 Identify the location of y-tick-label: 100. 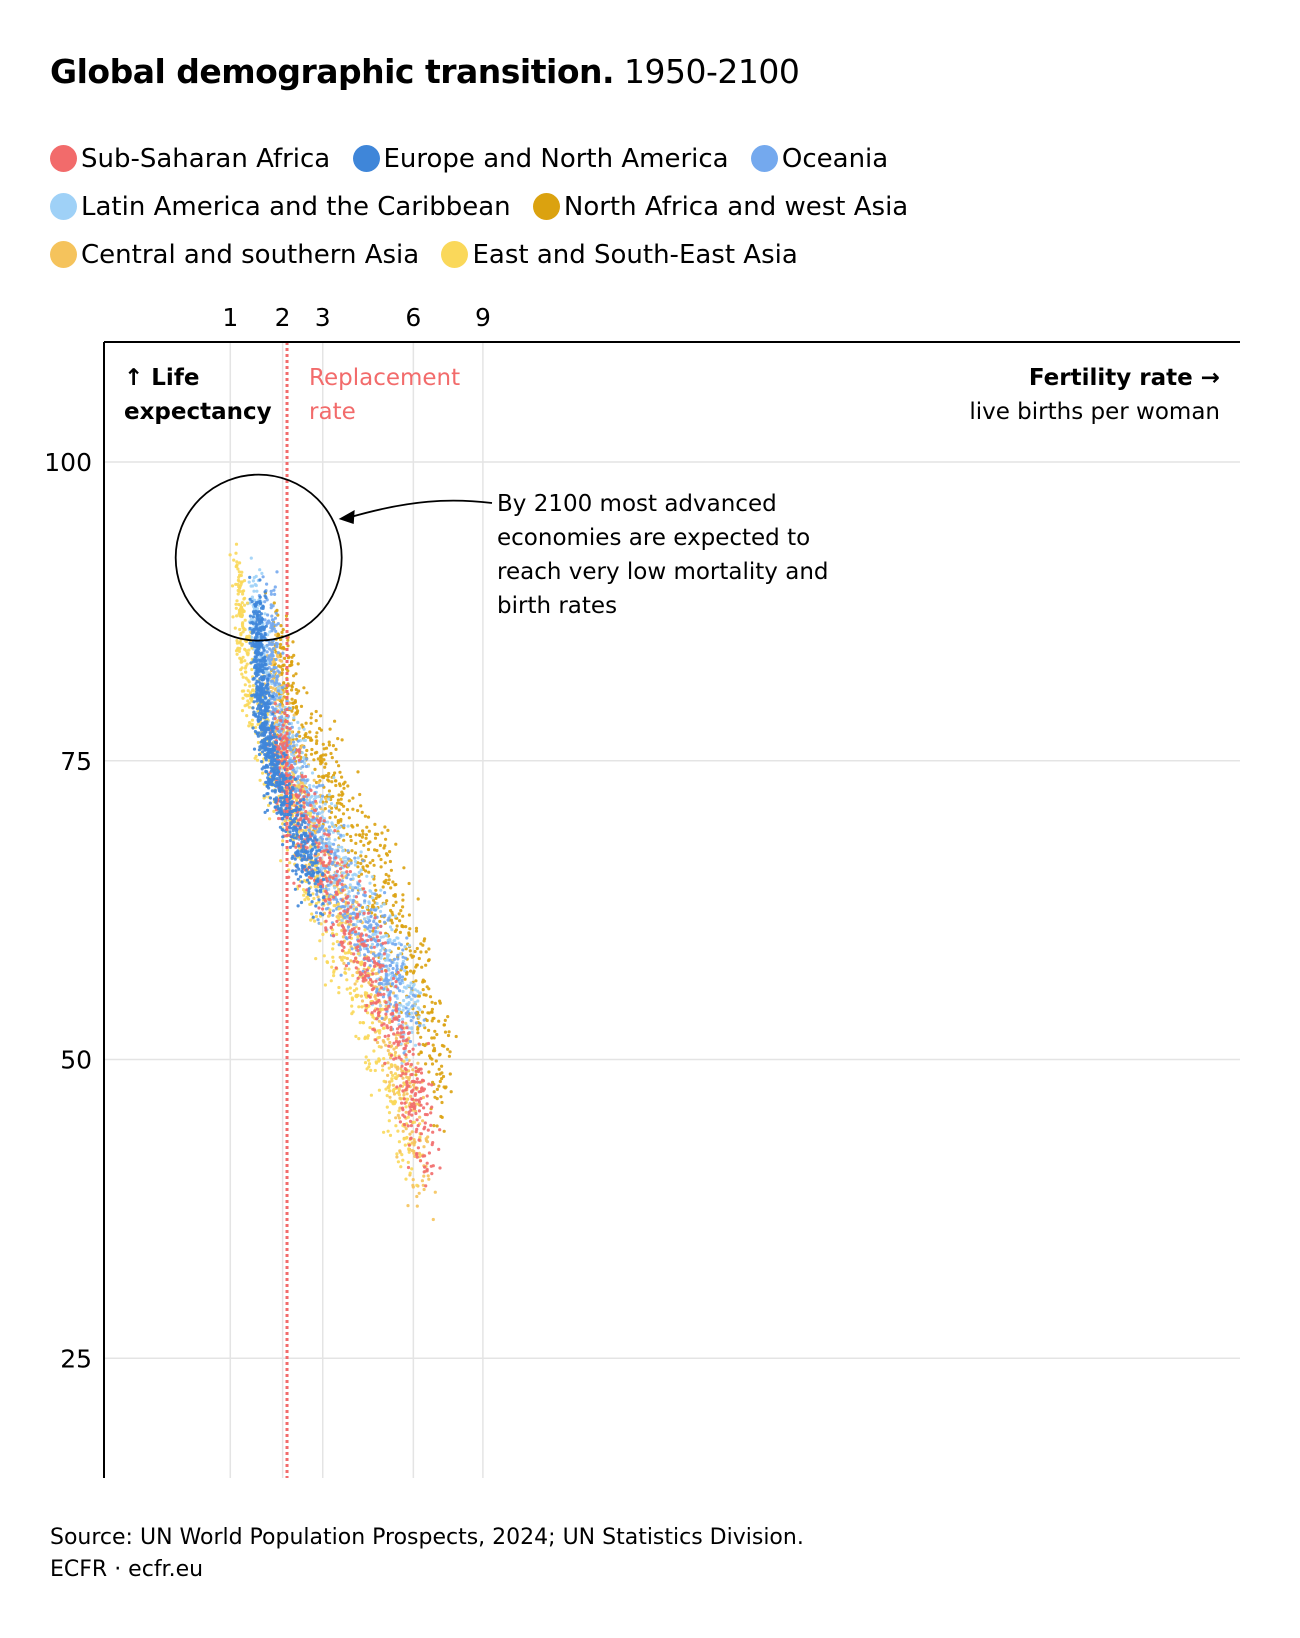
(68, 462).